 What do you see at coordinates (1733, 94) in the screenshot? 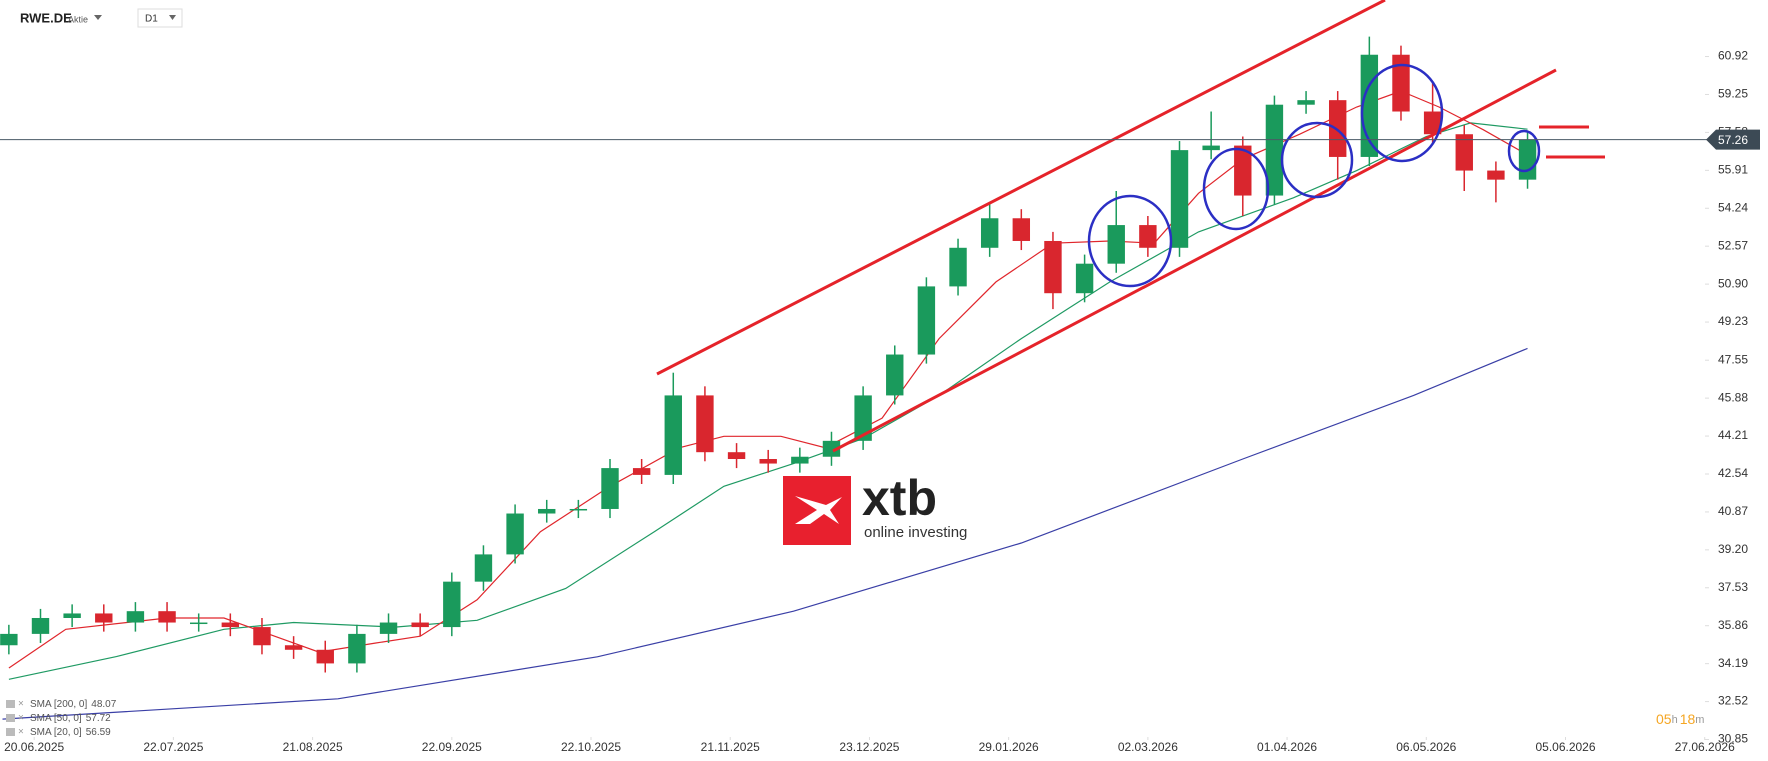
I see `y-tick-label: 59.25` at bounding box center [1733, 94].